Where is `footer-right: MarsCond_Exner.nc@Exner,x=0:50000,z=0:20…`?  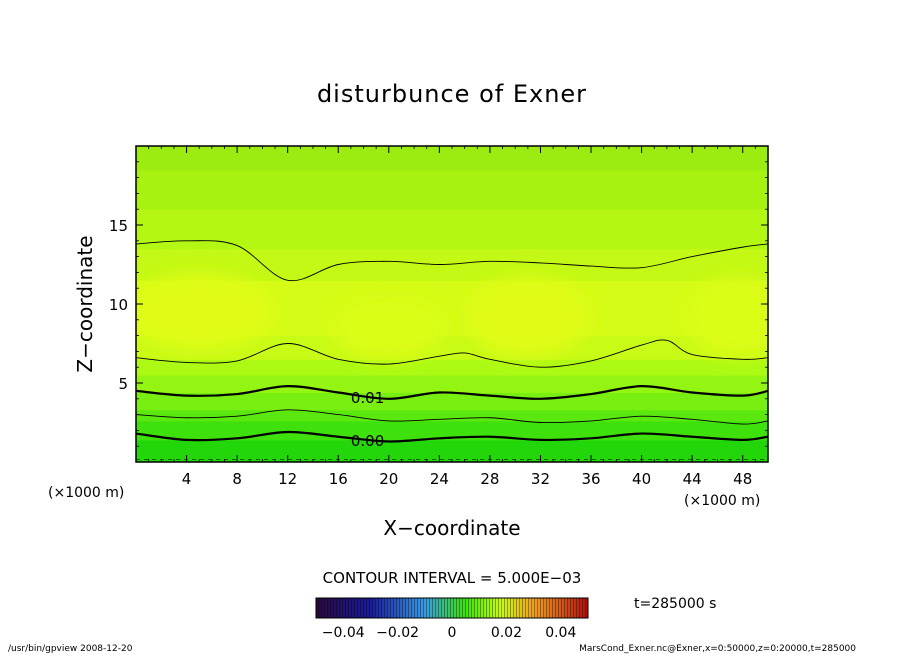 footer-right: MarsCond_Exner.nc@Exner,x=0:50000,z=0:20… is located at coordinates (717, 649).